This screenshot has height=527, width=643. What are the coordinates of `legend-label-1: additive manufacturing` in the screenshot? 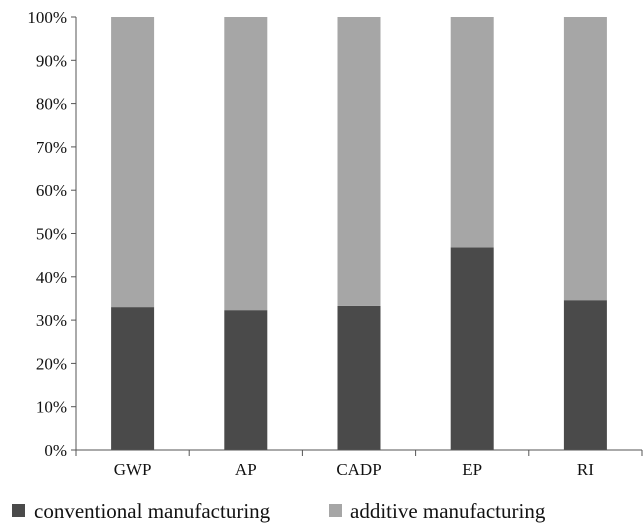 It's located at (448, 511).